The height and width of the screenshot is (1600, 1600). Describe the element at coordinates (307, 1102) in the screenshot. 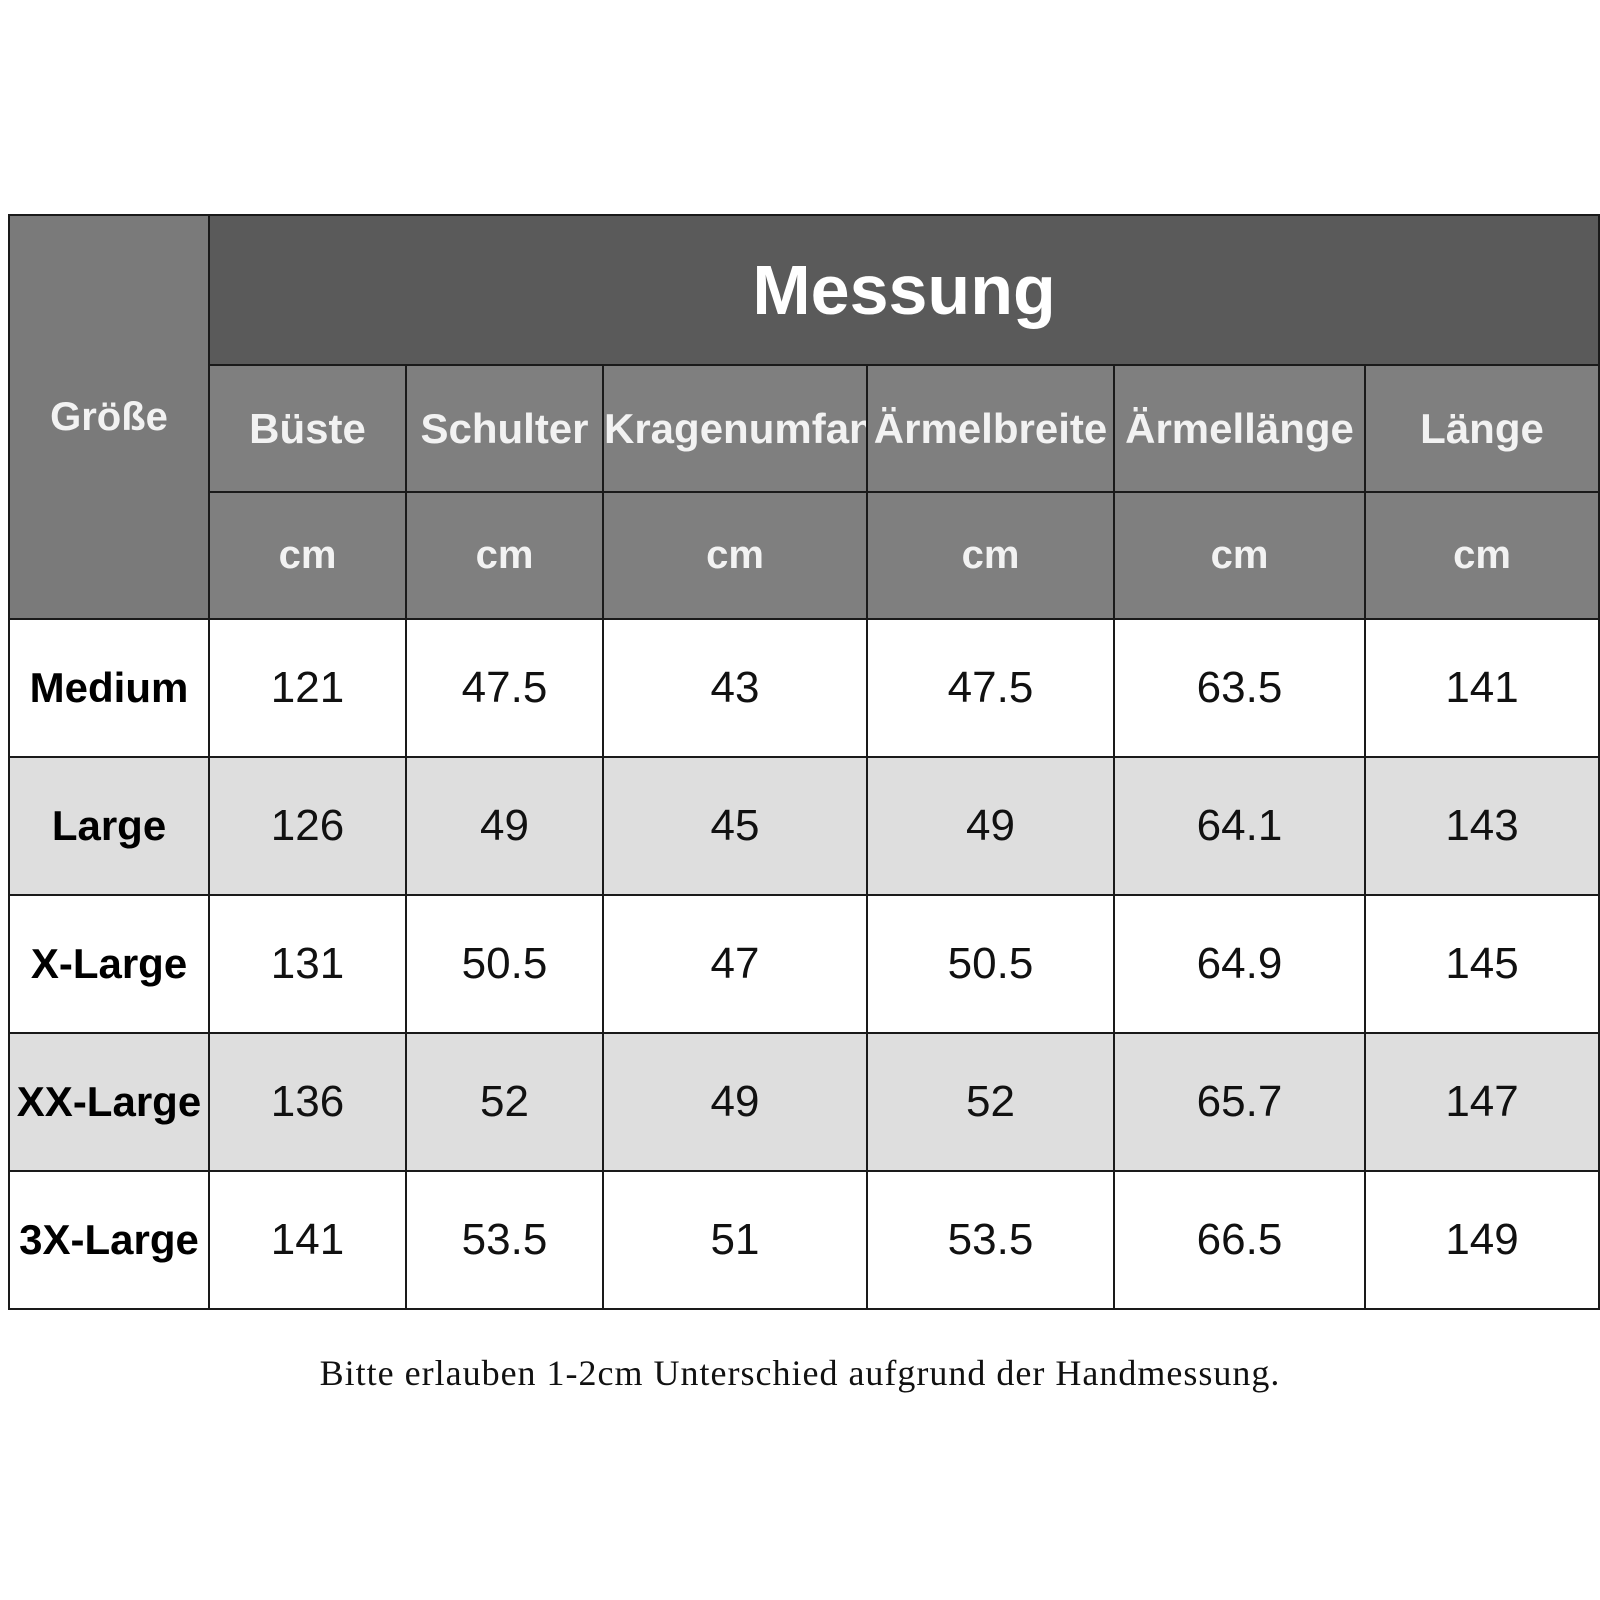

I see `table-cell: 136` at that location.